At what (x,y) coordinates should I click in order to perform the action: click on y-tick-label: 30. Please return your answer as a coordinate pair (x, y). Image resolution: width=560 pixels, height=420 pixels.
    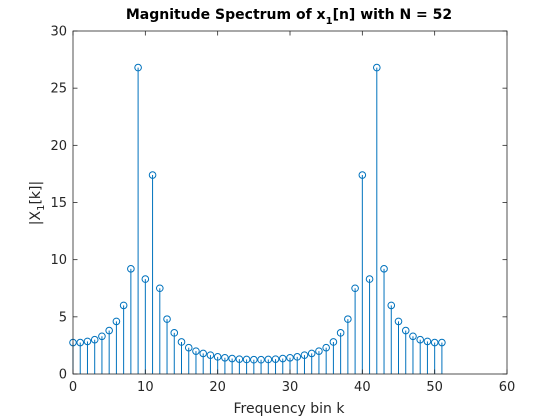
    Looking at the image, I should click on (58, 32).